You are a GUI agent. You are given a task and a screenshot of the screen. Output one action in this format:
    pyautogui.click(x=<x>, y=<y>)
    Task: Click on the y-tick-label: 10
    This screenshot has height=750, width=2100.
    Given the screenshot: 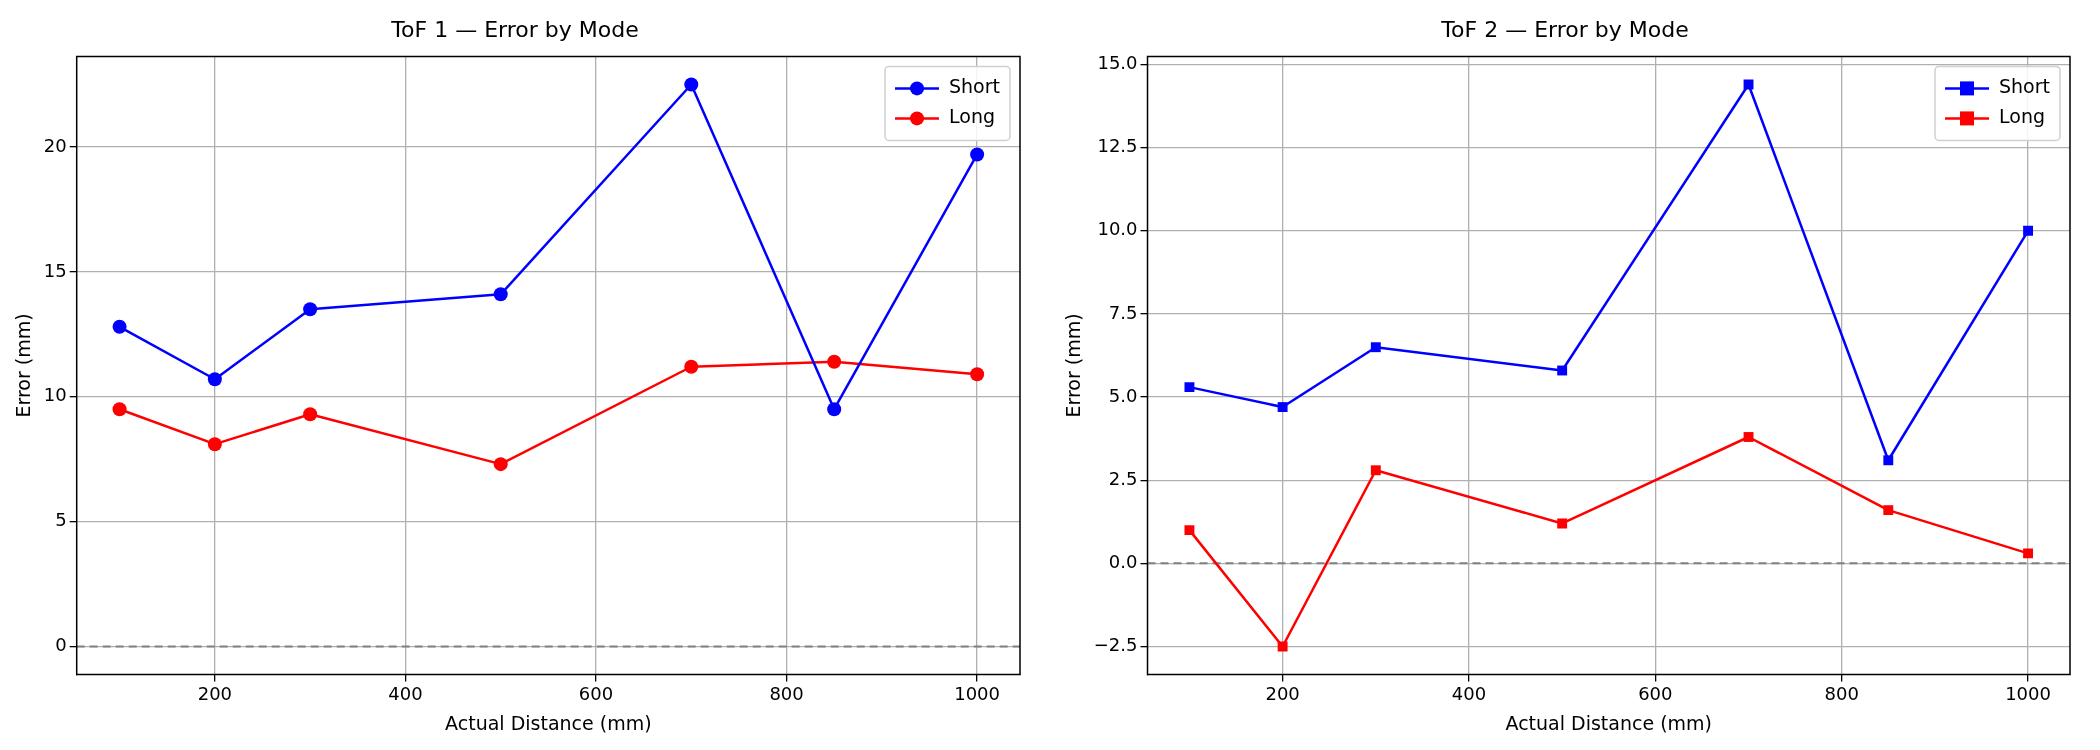 What is the action you would take?
    pyautogui.click(x=55, y=395)
    